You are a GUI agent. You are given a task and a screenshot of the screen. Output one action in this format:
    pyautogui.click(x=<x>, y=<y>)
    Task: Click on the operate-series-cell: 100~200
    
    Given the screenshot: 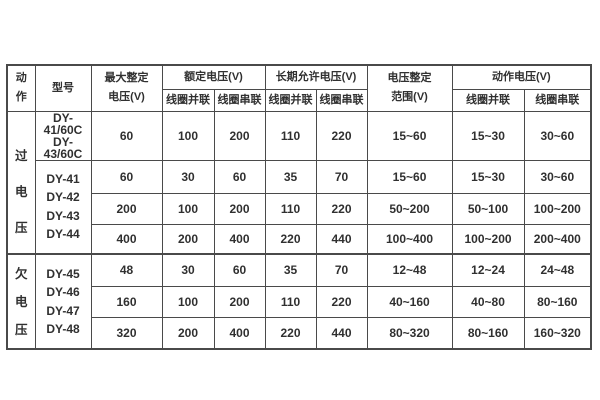 What is the action you would take?
    pyautogui.click(x=557, y=208)
    